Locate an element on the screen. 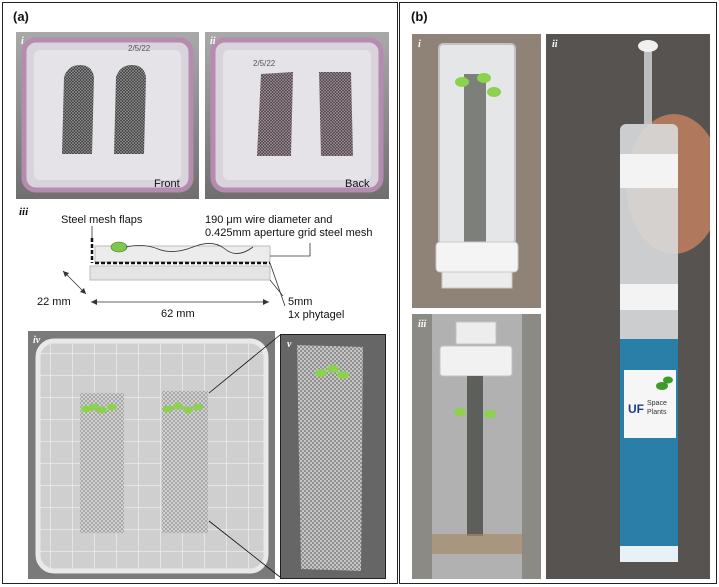 The image size is (719, 587). logo-plants: Plants is located at coordinates (657, 412).